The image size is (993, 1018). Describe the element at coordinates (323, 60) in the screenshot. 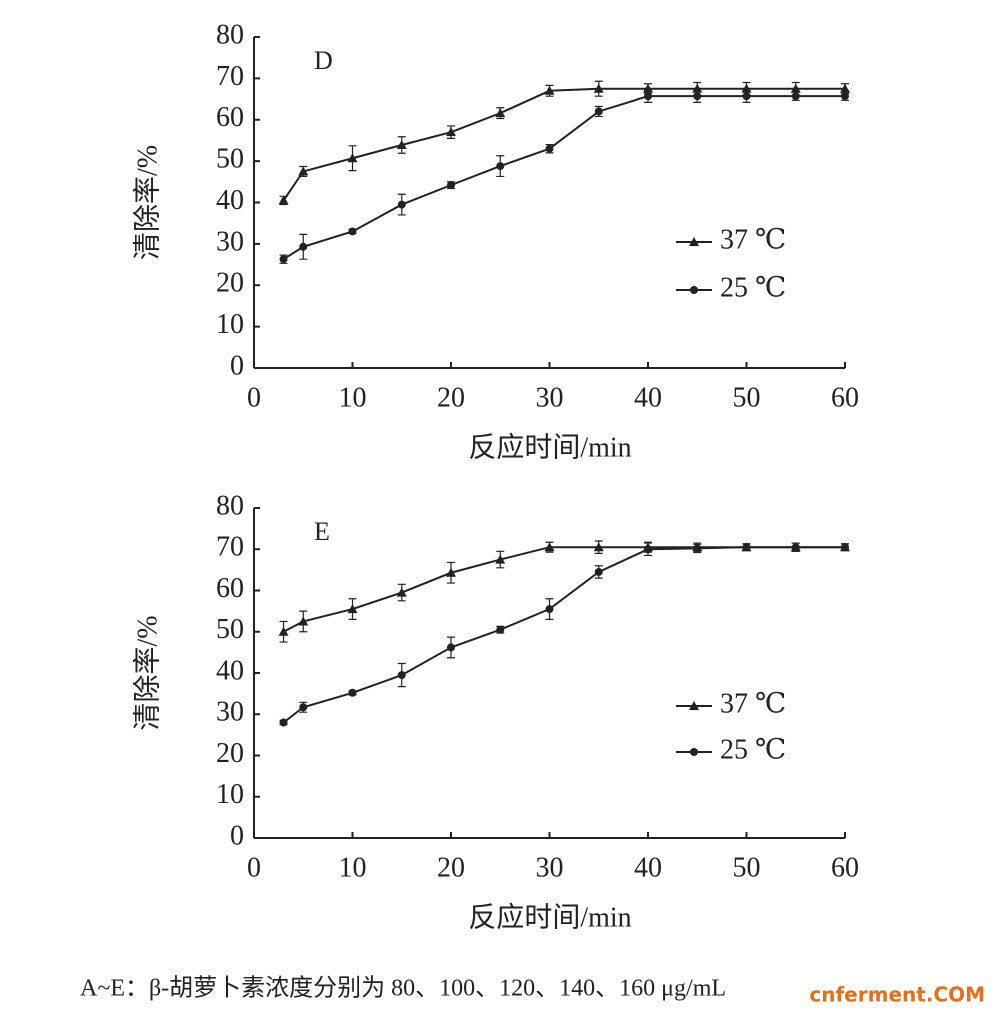

I see `panel-label: D` at that location.